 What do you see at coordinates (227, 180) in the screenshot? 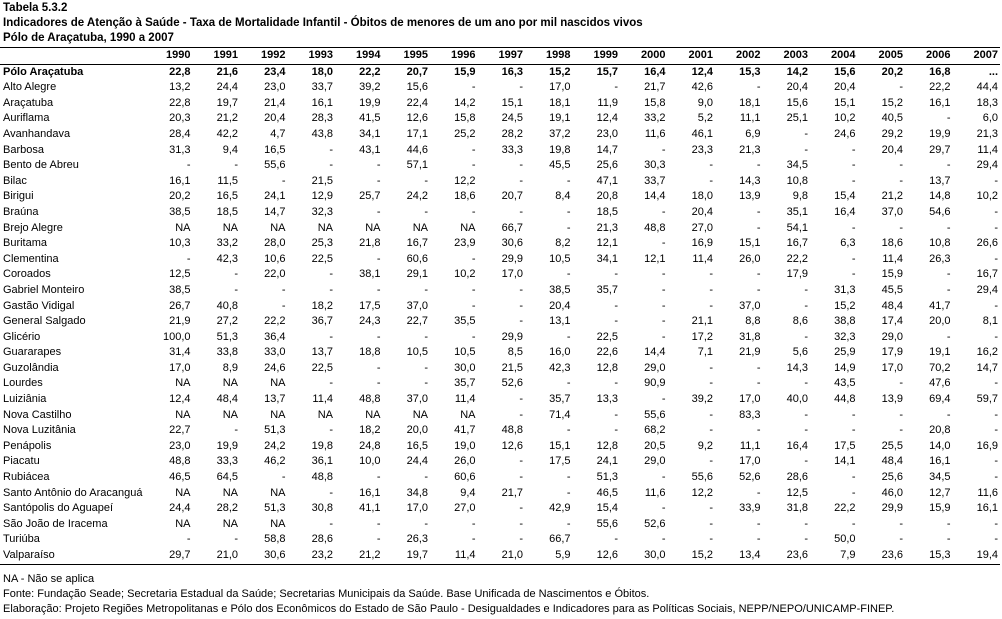
I see `rate-cell: 11,5` at bounding box center [227, 180].